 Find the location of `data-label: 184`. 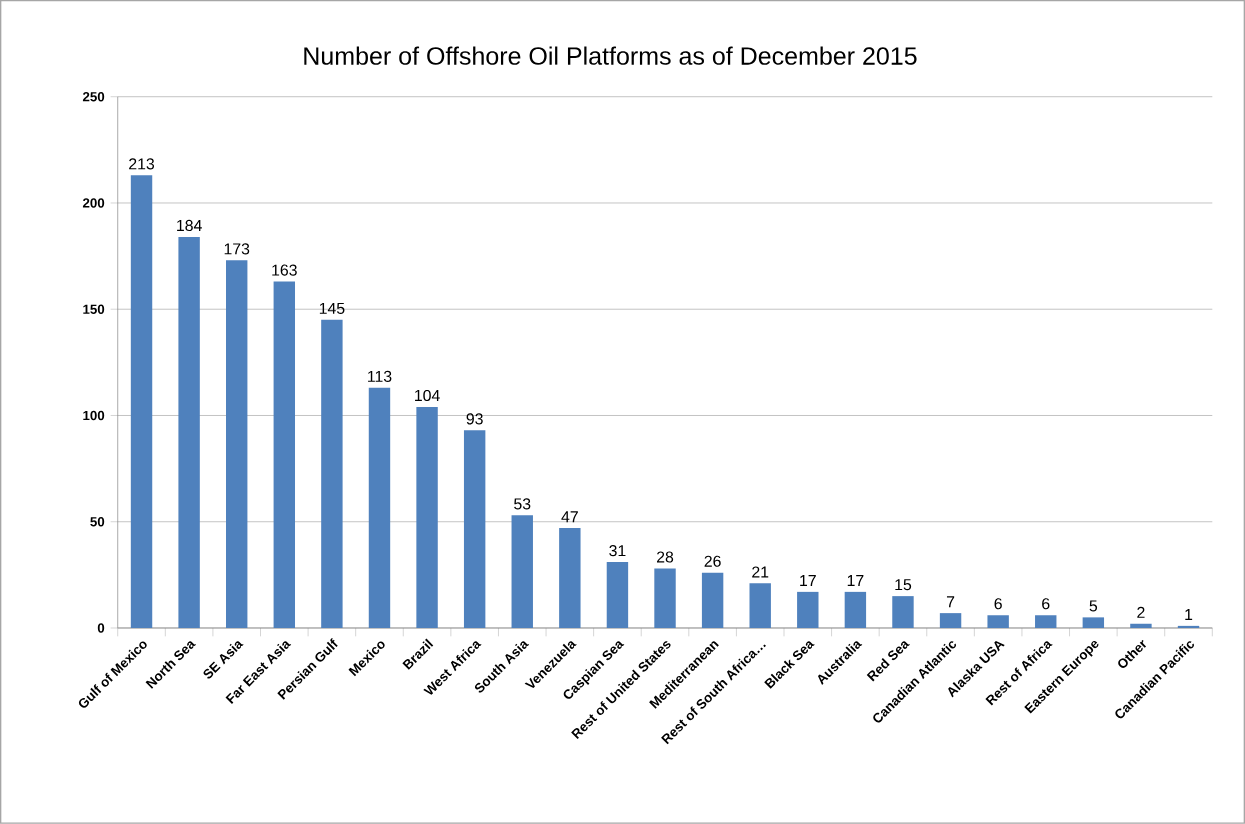

data-label: 184 is located at coordinates (189, 225).